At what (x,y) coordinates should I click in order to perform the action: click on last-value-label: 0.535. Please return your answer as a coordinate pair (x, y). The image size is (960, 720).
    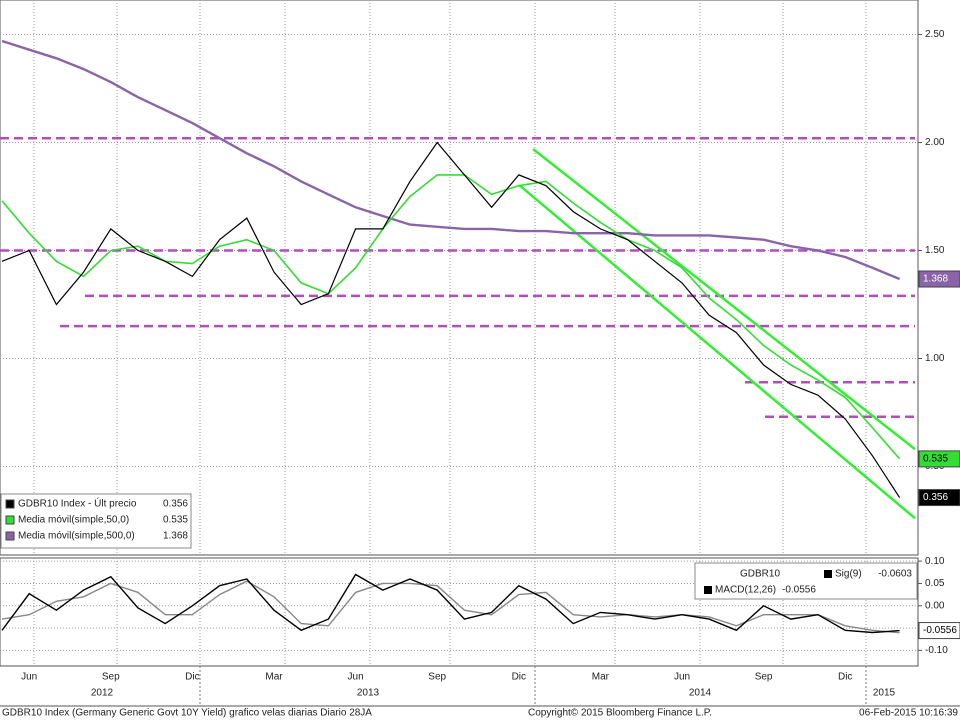
    Looking at the image, I should click on (935, 459).